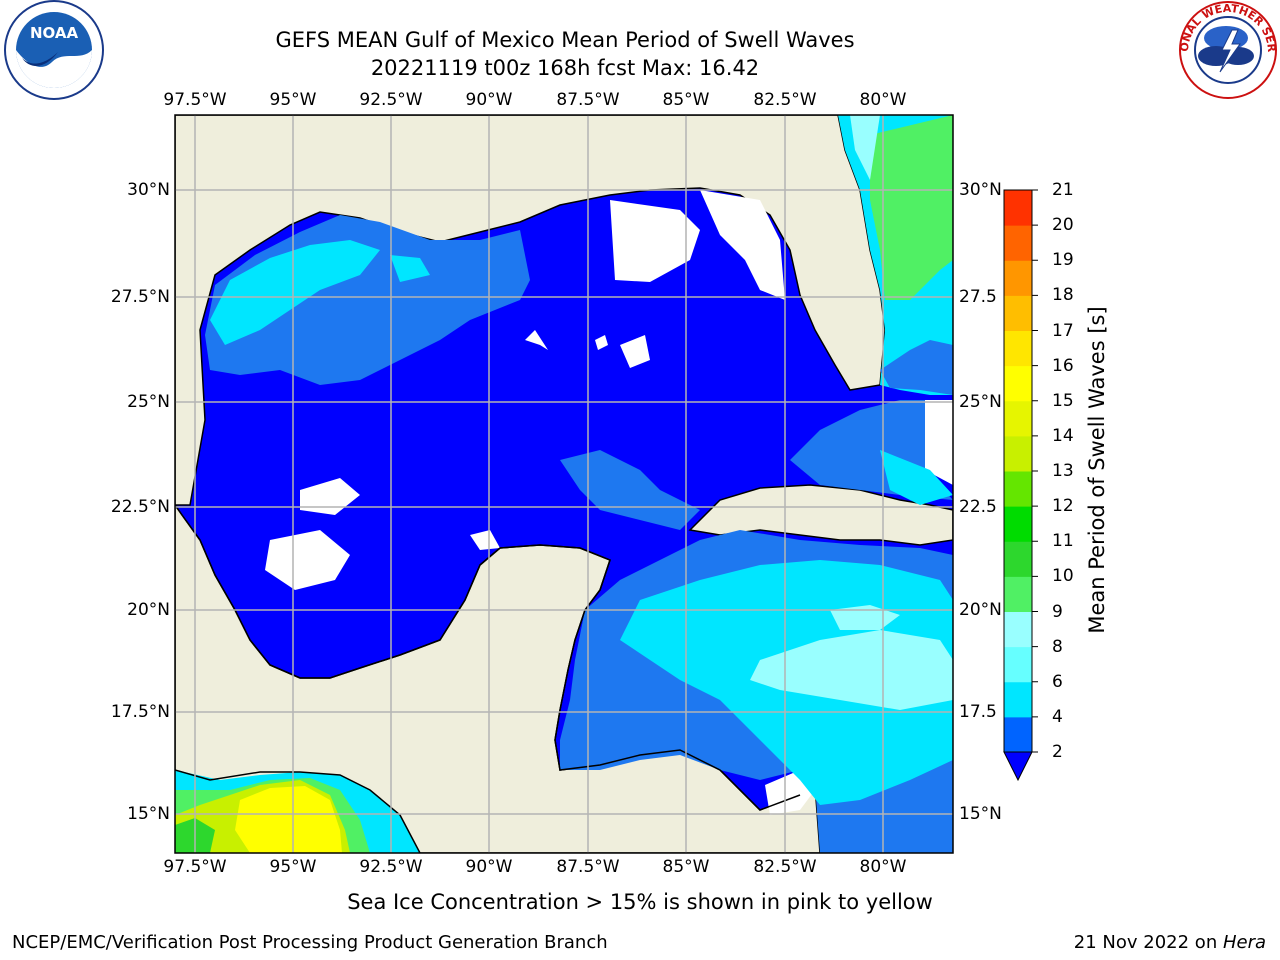 The image size is (1280, 960). Describe the element at coordinates (1057, 752) in the screenshot. I see `colorbar-tick-label: 2` at that location.